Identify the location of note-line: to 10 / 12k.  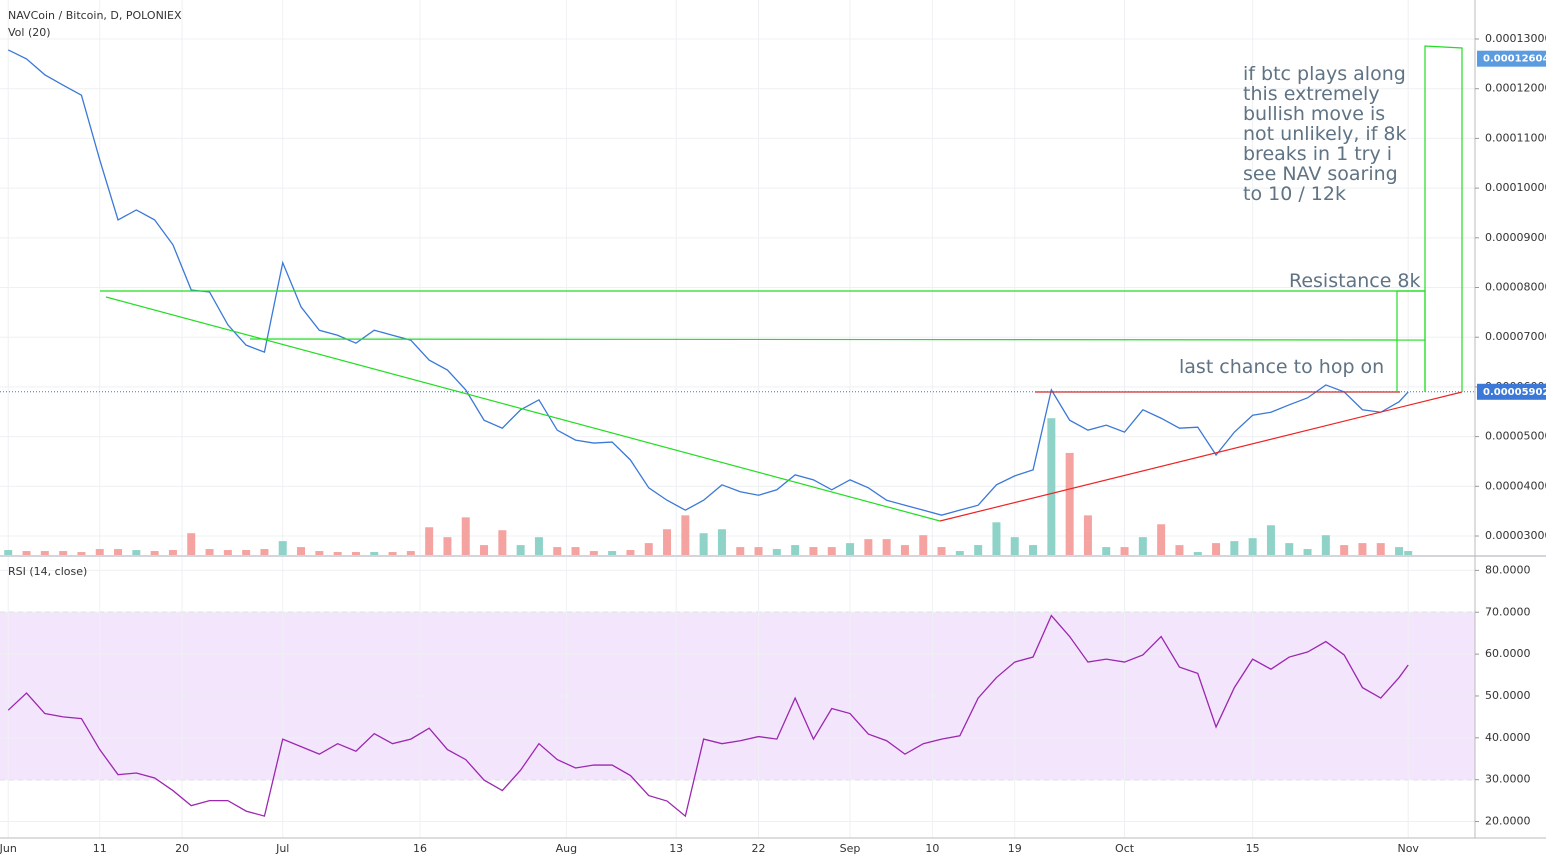
(1294, 194).